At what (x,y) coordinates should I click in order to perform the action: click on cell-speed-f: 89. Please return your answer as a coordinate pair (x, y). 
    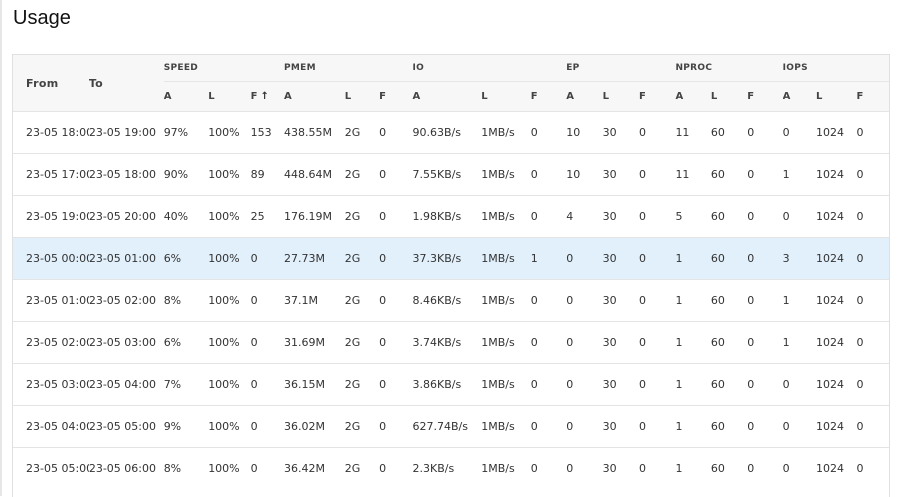
    Looking at the image, I should click on (267, 174).